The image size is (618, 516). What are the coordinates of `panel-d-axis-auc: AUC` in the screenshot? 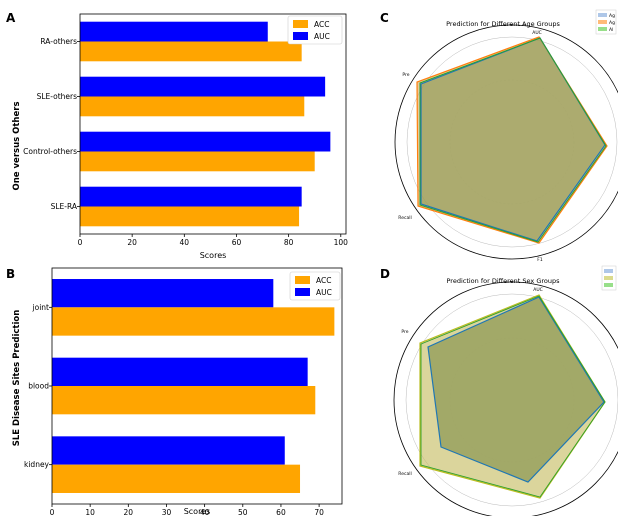 It's located at (538, 290).